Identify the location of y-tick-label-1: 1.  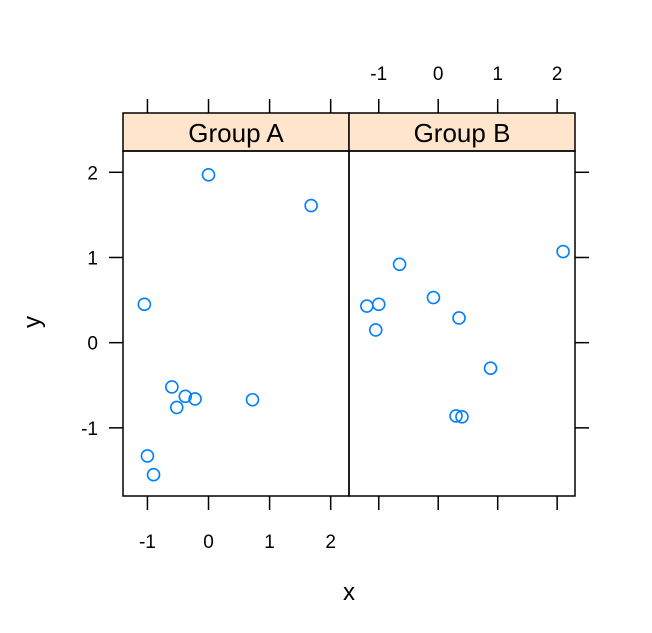
(92, 258).